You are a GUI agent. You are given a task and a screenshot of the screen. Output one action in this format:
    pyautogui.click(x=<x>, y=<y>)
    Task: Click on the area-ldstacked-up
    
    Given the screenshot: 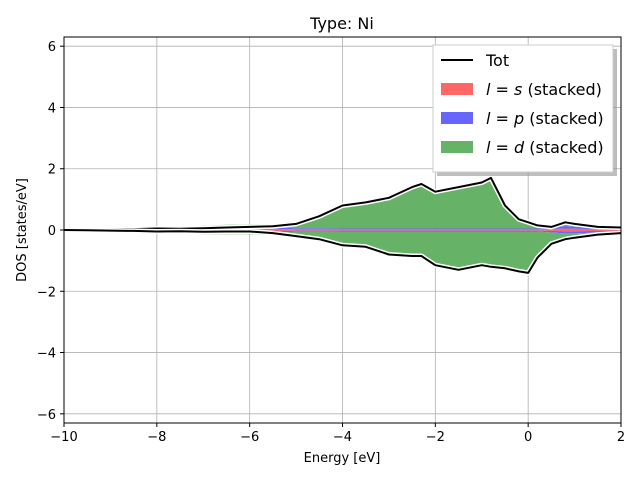 What is the action you would take?
    pyautogui.click(x=342, y=204)
    